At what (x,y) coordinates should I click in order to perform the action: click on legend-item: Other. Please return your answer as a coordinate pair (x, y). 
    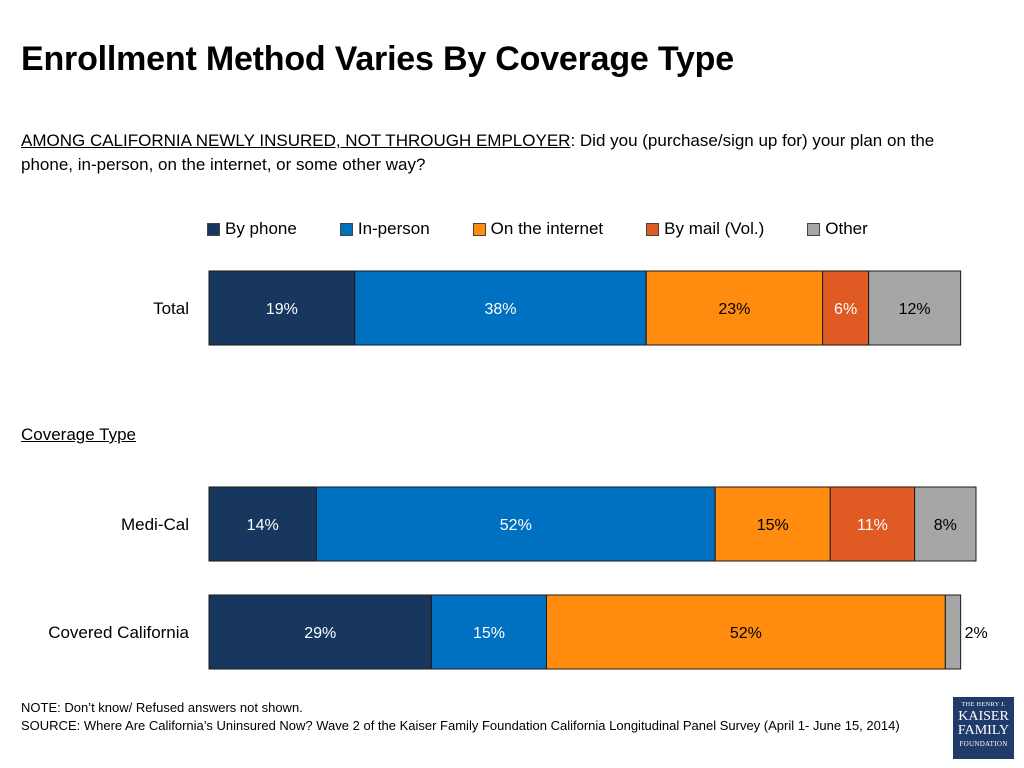
    Looking at the image, I should click on (837, 229).